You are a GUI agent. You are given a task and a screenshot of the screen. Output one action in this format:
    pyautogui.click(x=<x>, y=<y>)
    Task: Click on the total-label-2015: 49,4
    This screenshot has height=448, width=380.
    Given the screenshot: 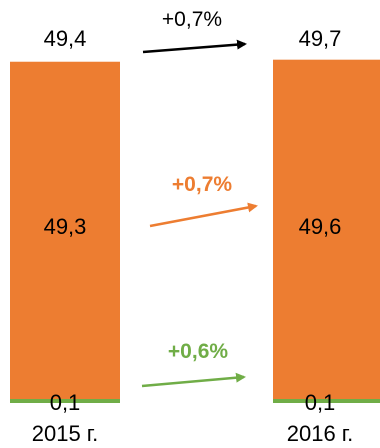 What is the action you would take?
    pyautogui.click(x=65, y=38)
    